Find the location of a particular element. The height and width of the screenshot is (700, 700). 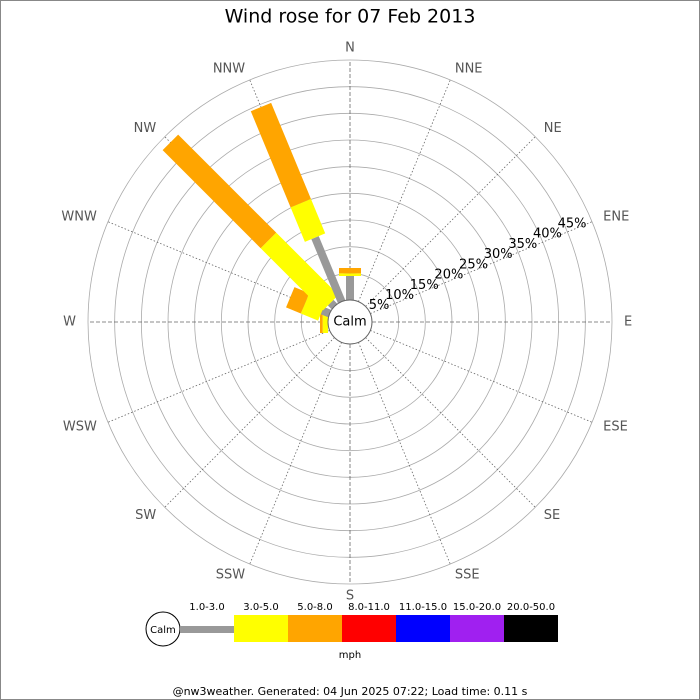

ring-label: 5% is located at coordinates (379, 305).